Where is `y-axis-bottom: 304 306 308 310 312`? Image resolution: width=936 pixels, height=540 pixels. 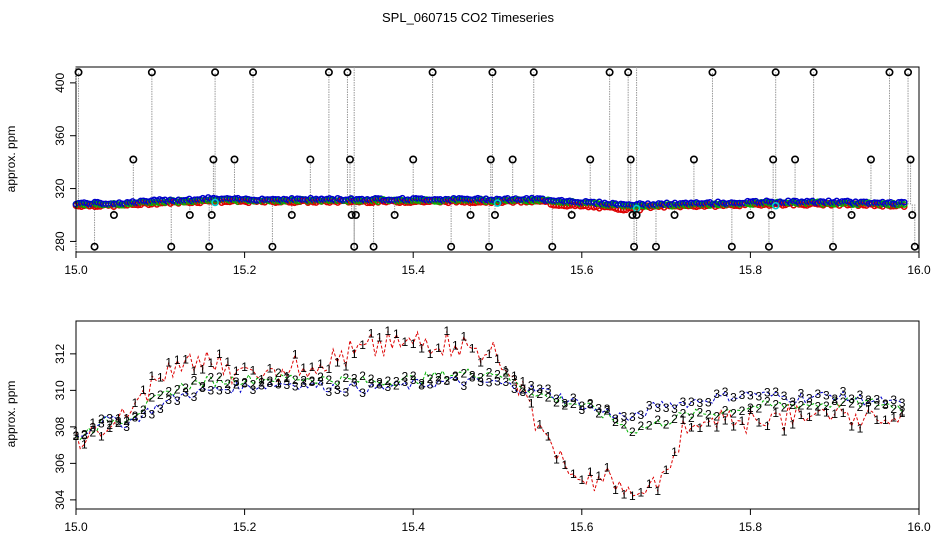
y-axis-bottom: 304 306 308 310 312 is located at coordinates (65, 427).